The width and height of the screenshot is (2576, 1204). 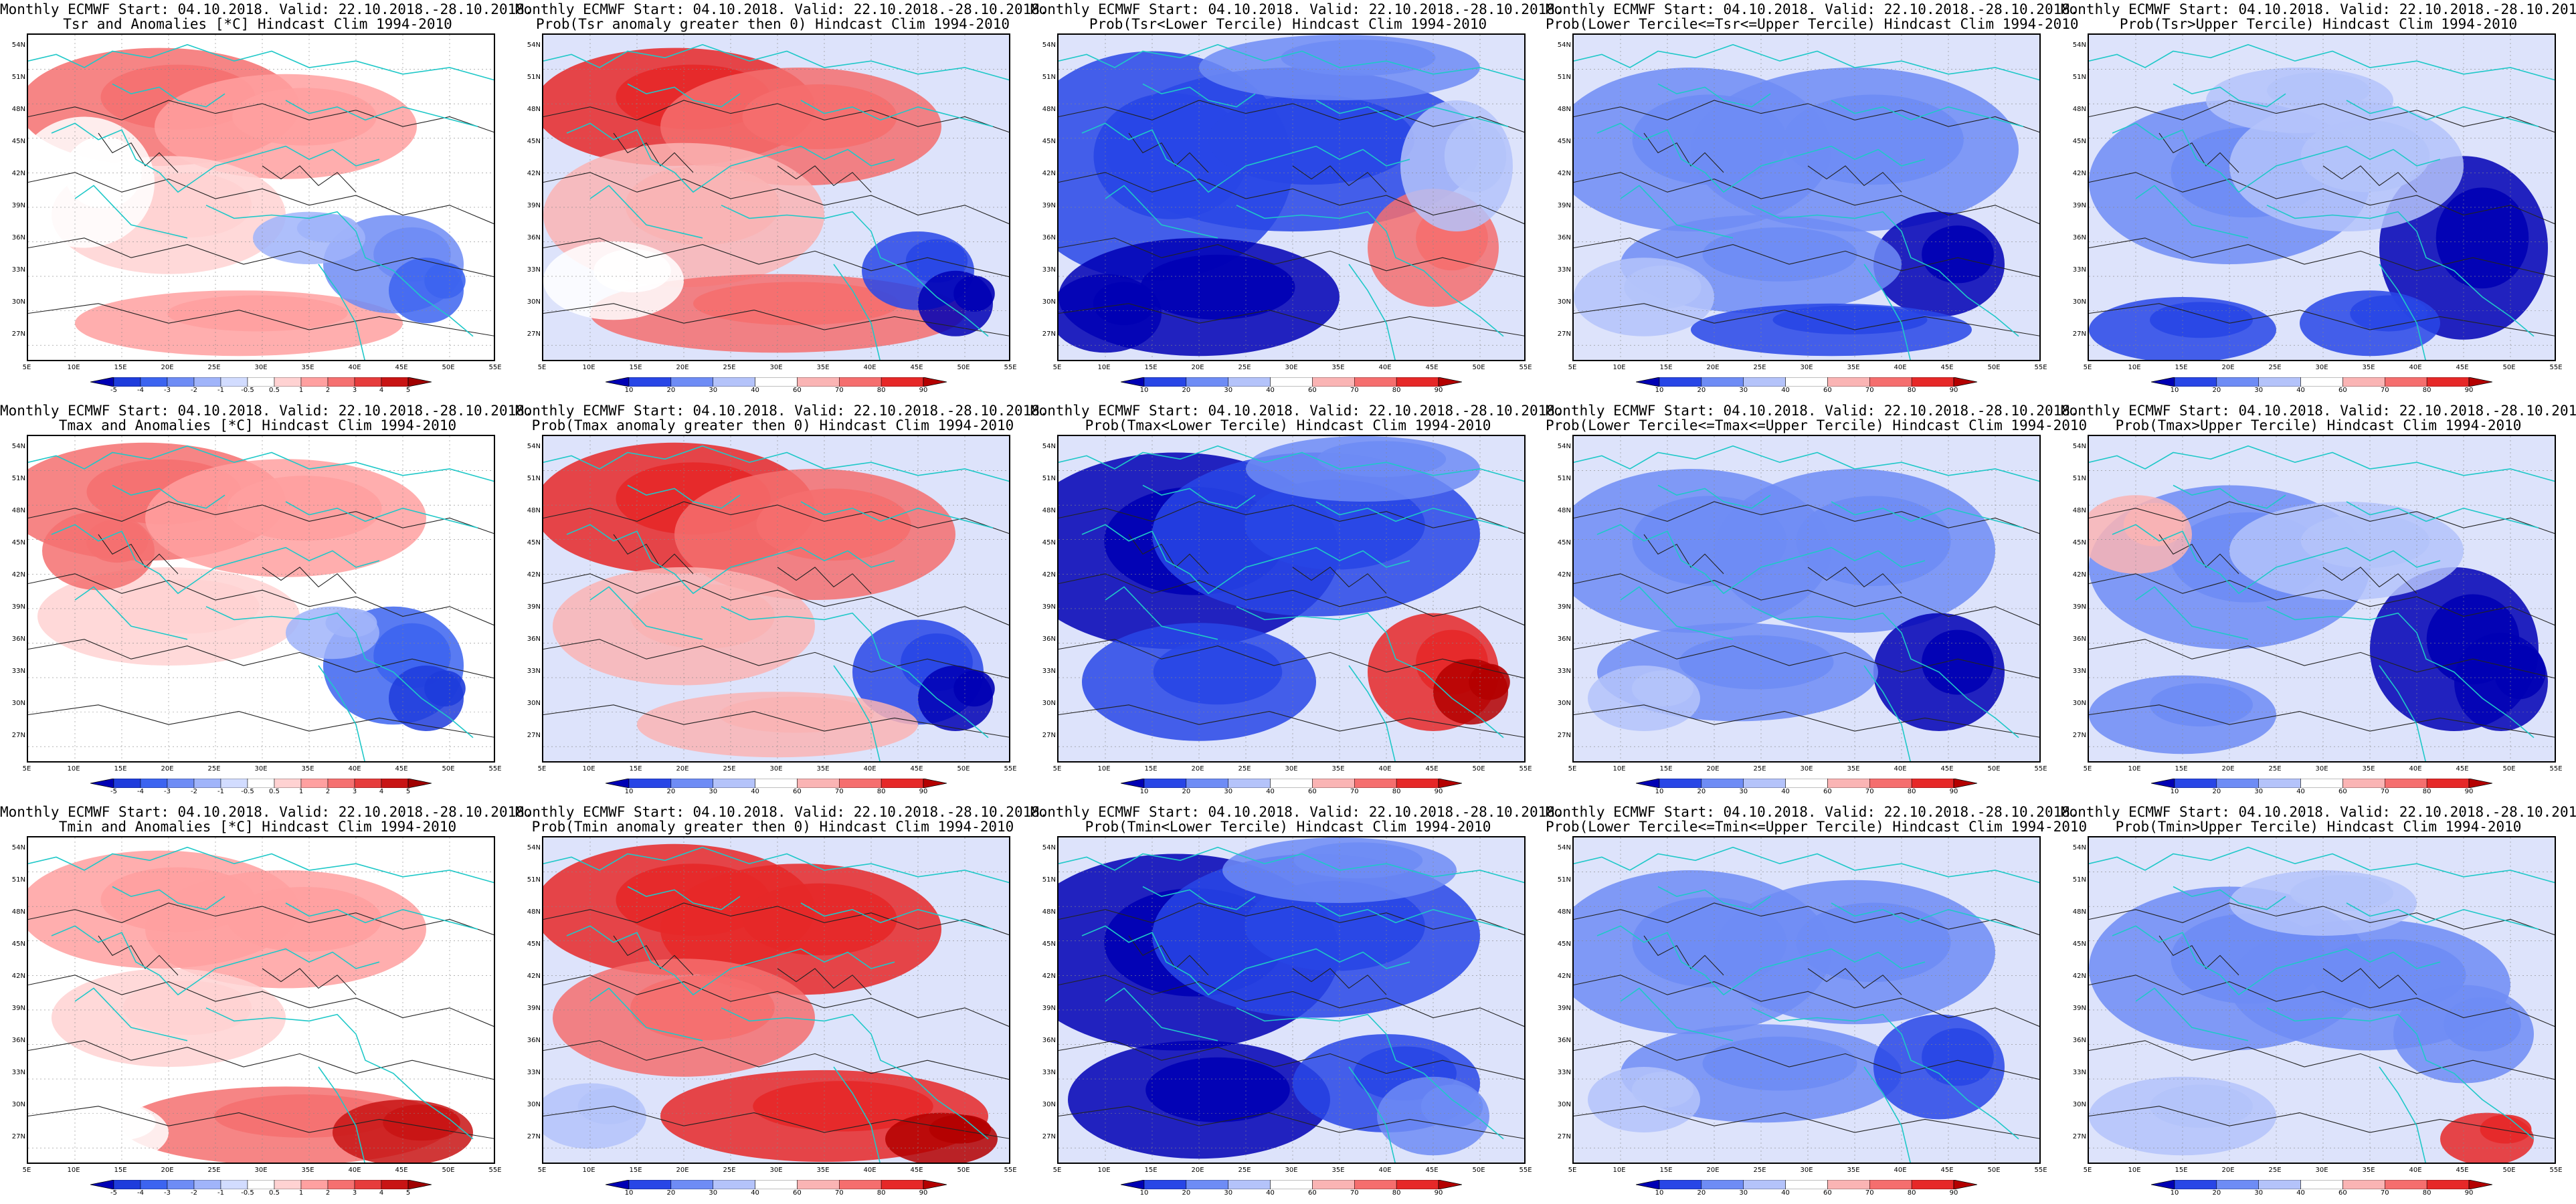 I want to click on colorbar-label: 1, so click(x=301, y=1193).